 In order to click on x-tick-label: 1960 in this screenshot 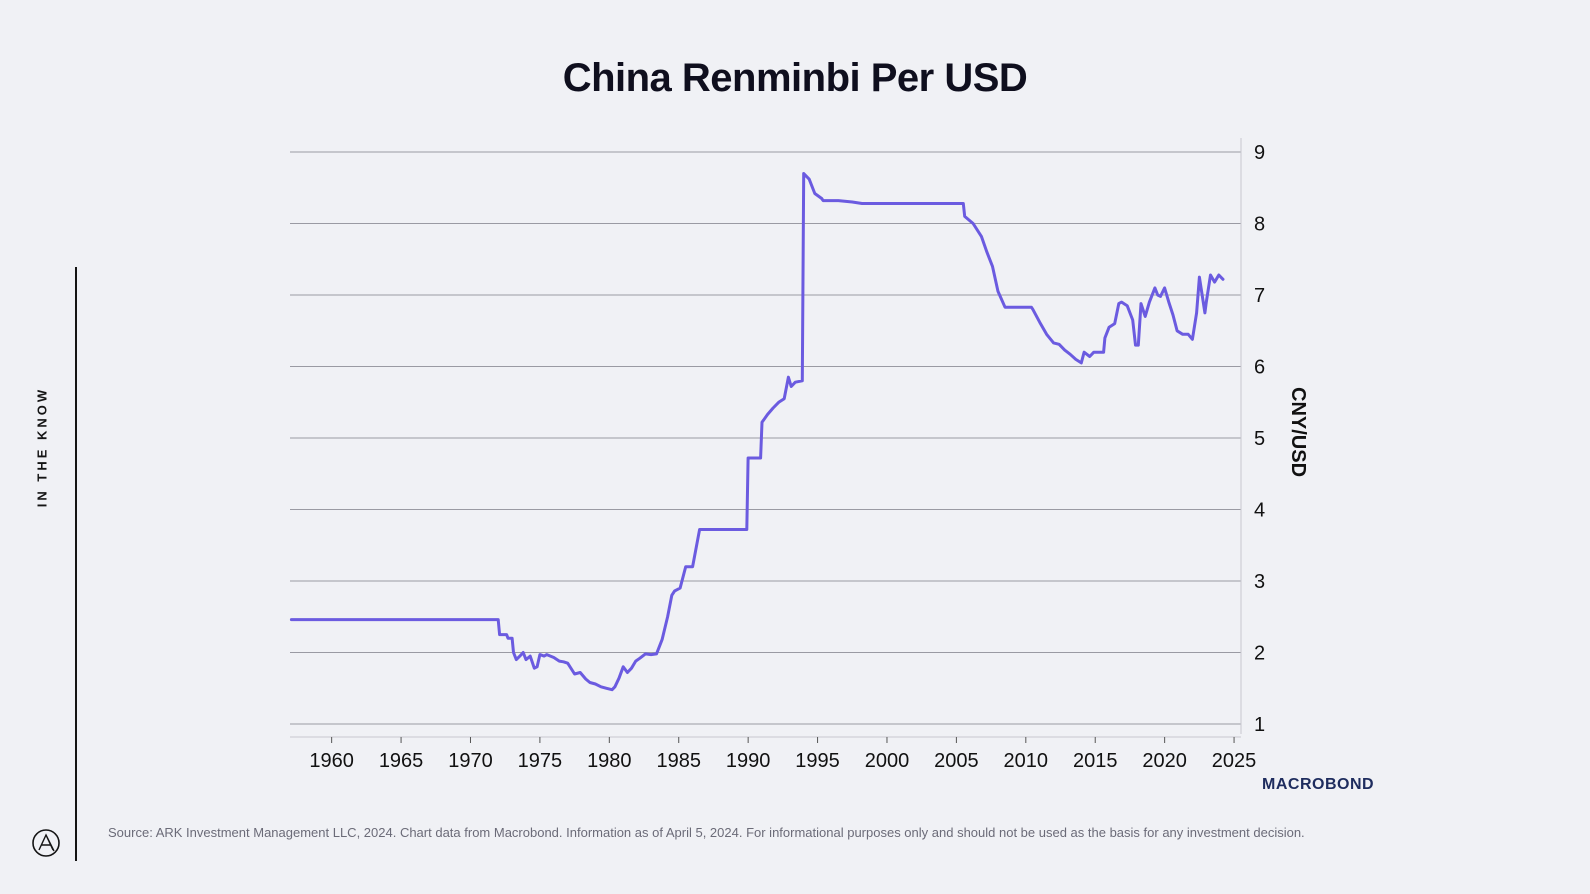, I will do `click(331, 761)`.